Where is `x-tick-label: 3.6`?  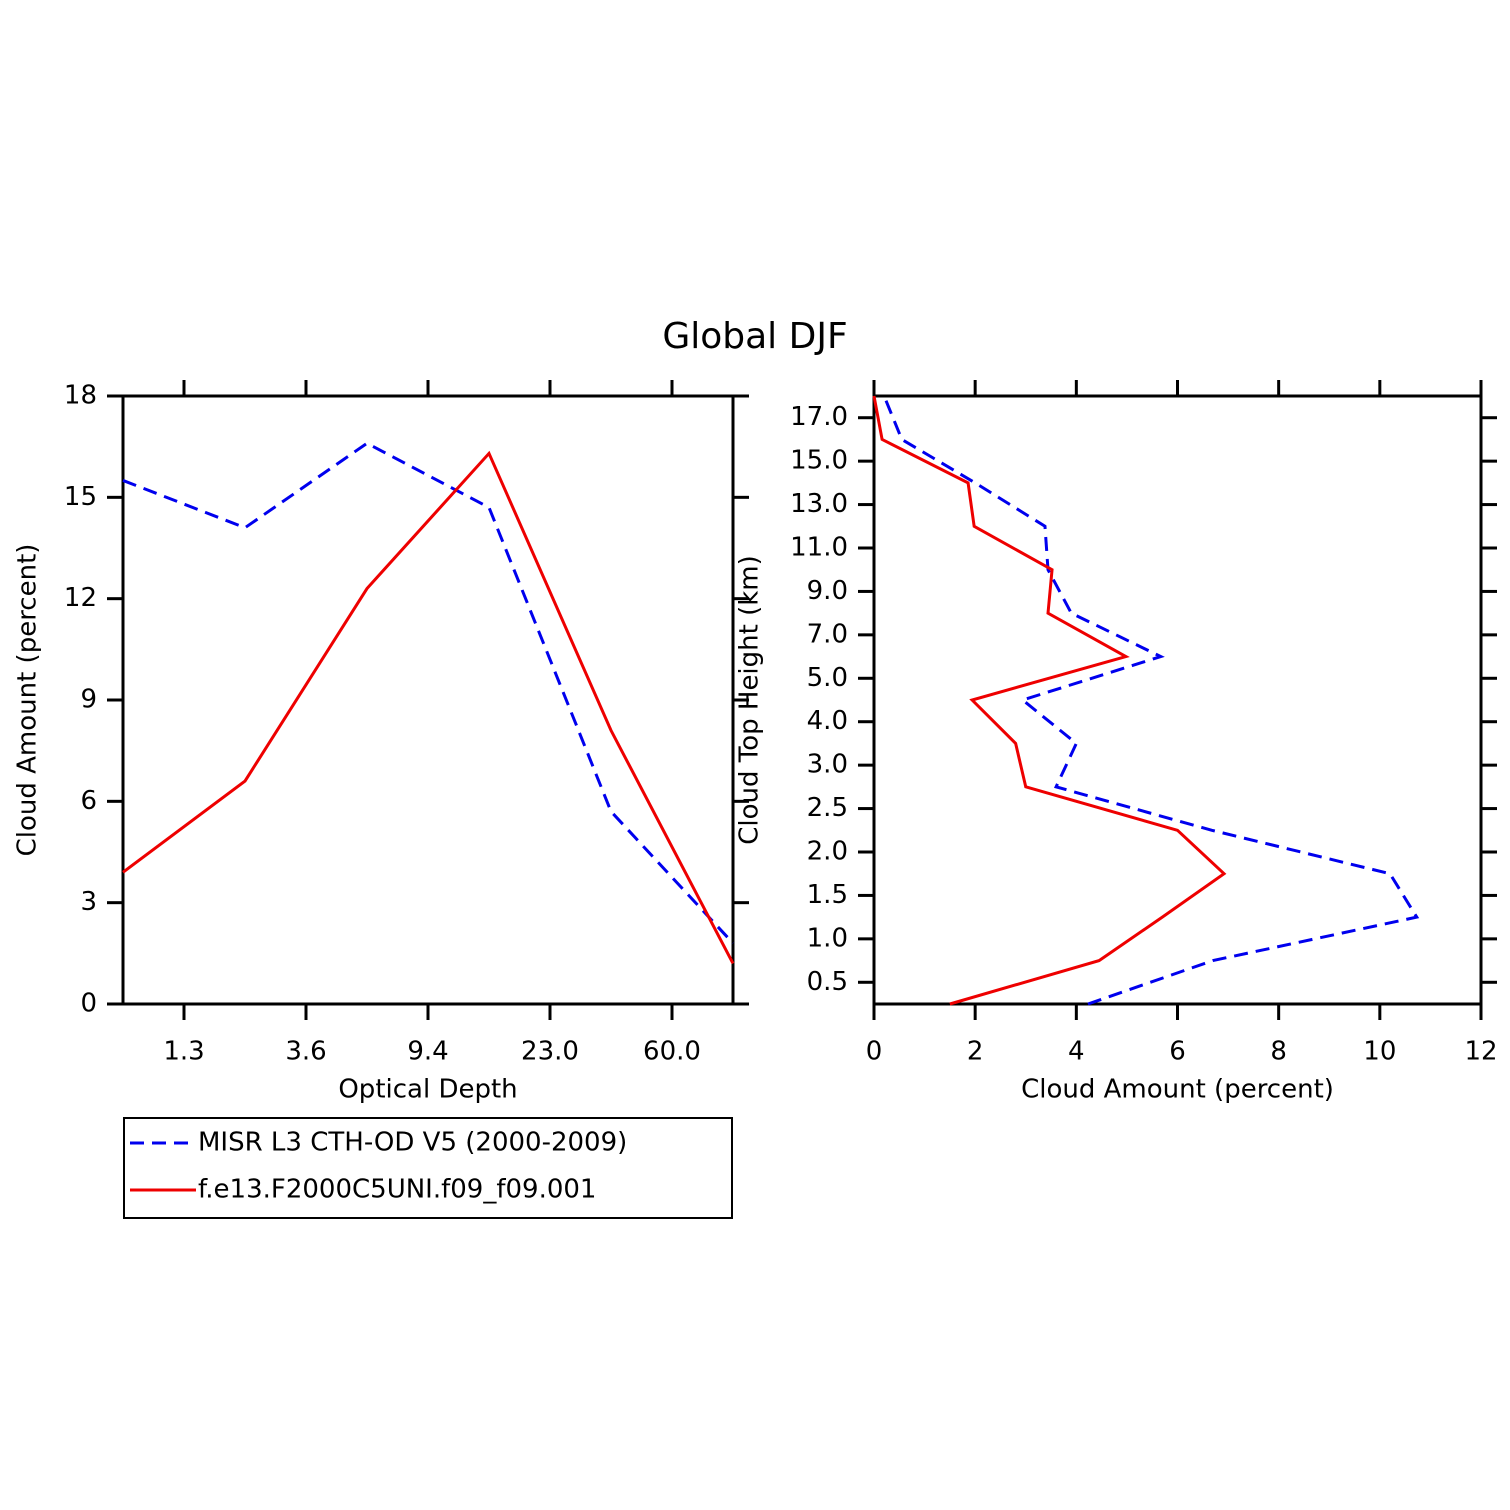
x-tick-label: 3.6 is located at coordinates (305, 1052).